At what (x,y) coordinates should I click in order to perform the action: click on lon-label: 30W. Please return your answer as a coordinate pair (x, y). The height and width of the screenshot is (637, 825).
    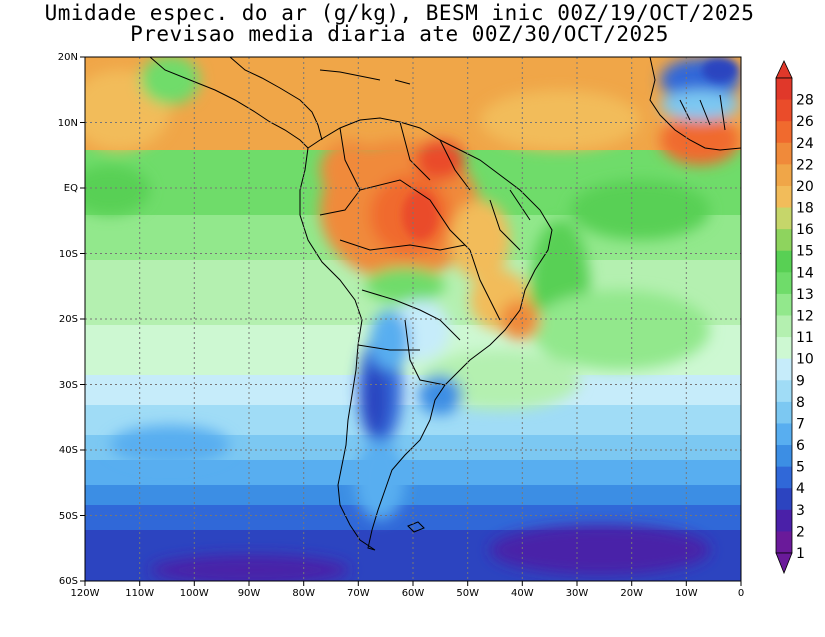
    Looking at the image, I should click on (577, 593).